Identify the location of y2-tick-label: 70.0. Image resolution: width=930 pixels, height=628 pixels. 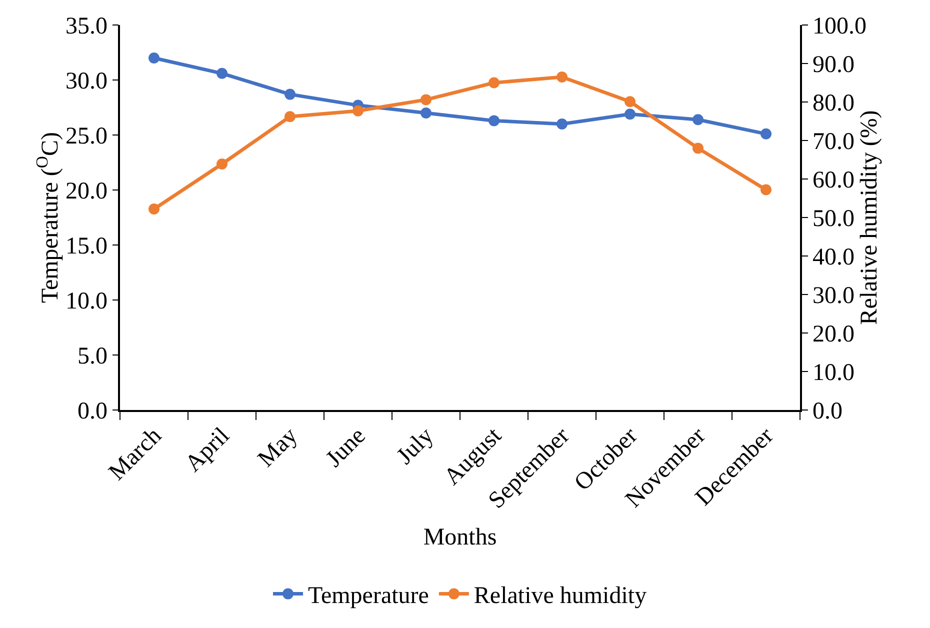
(833, 141).